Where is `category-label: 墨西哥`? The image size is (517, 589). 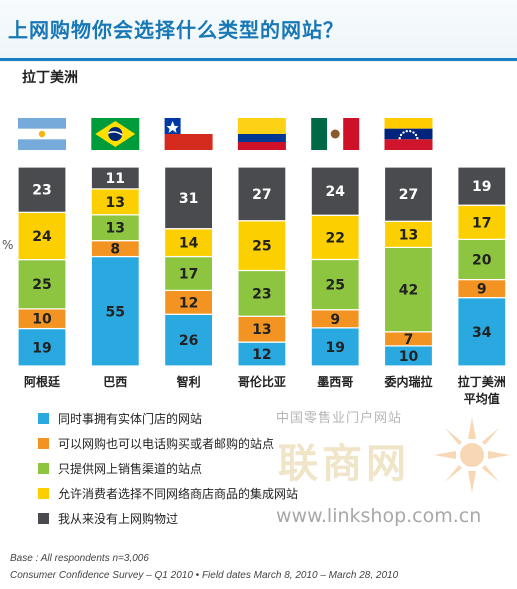
category-label: 墨西哥 is located at coordinates (335, 382).